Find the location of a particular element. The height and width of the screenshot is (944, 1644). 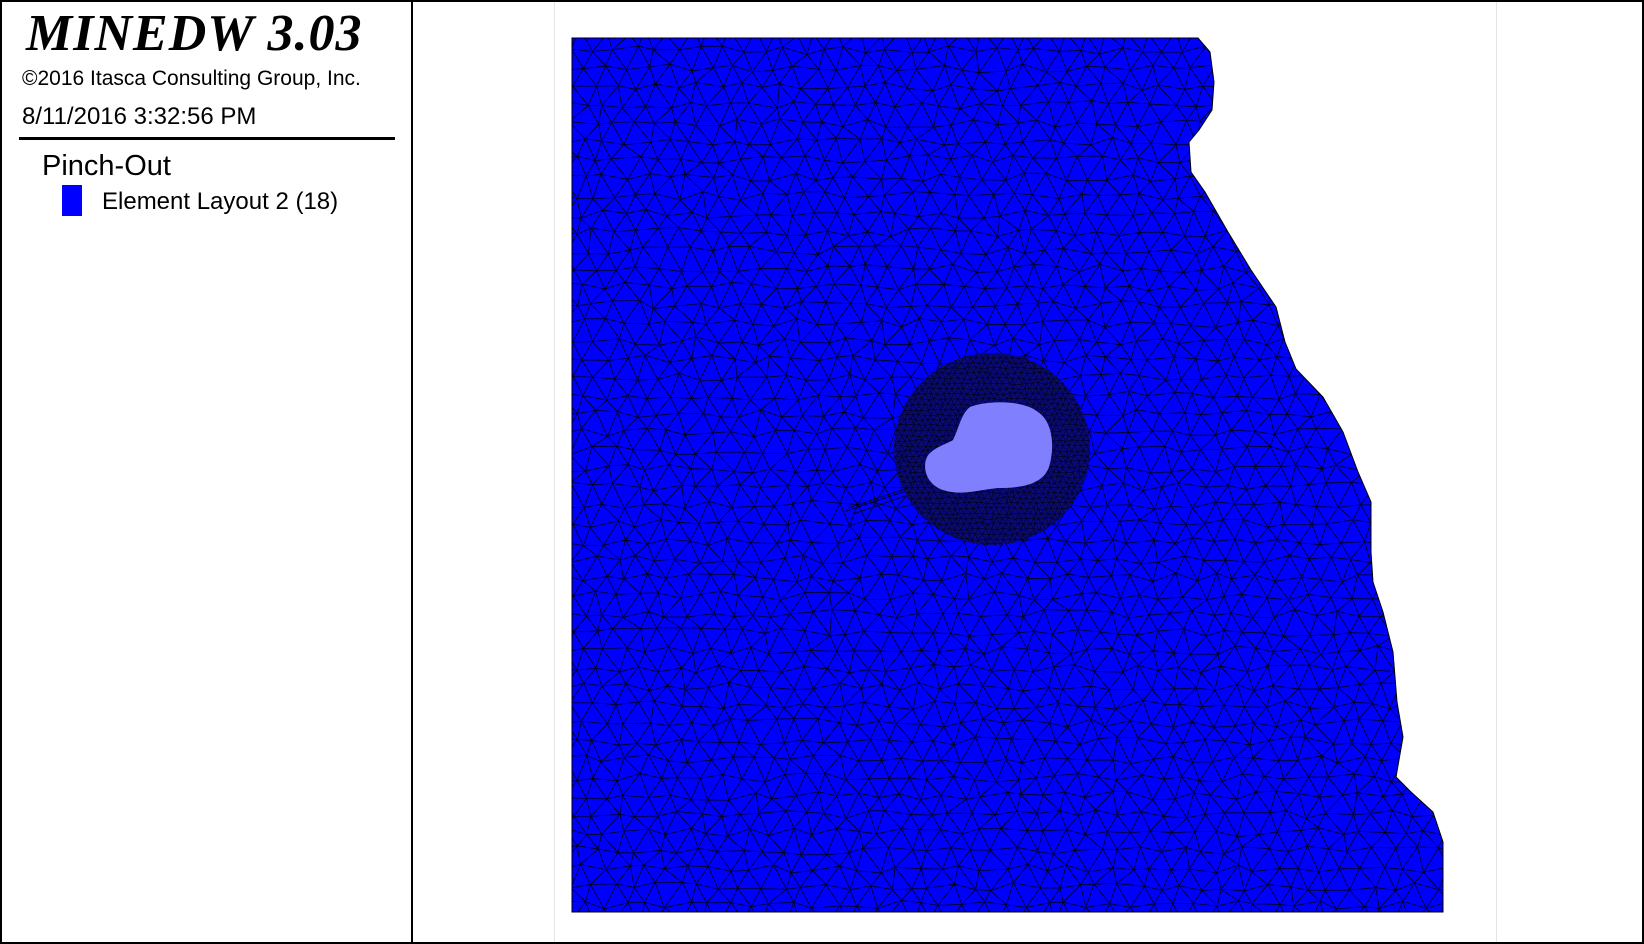

viewport-guide-right is located at coordinates (1496, 472).